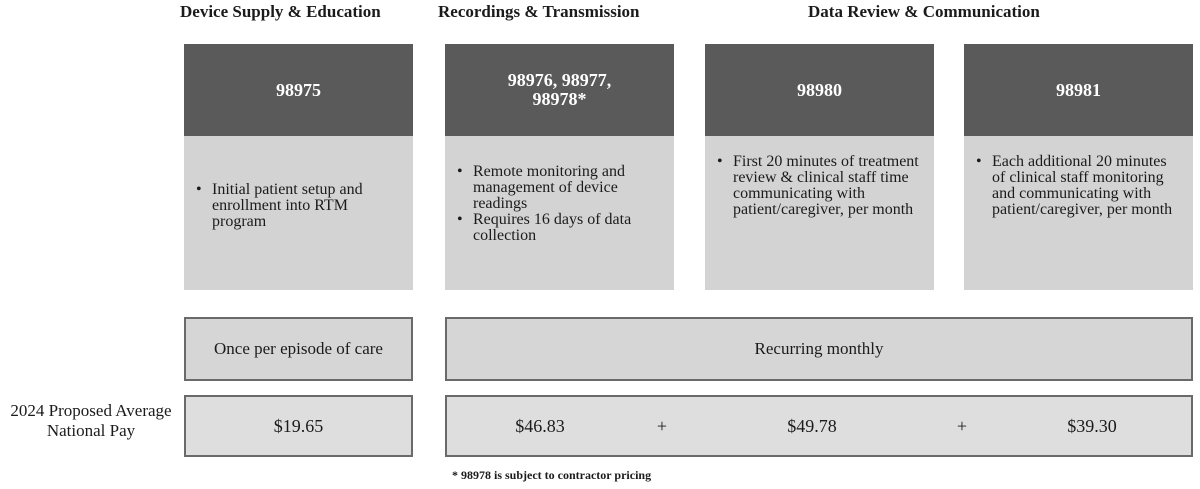 This screenshot has width=1200, height=489. I want to click on payment-setup-box: $19.65, so click(298, 426).